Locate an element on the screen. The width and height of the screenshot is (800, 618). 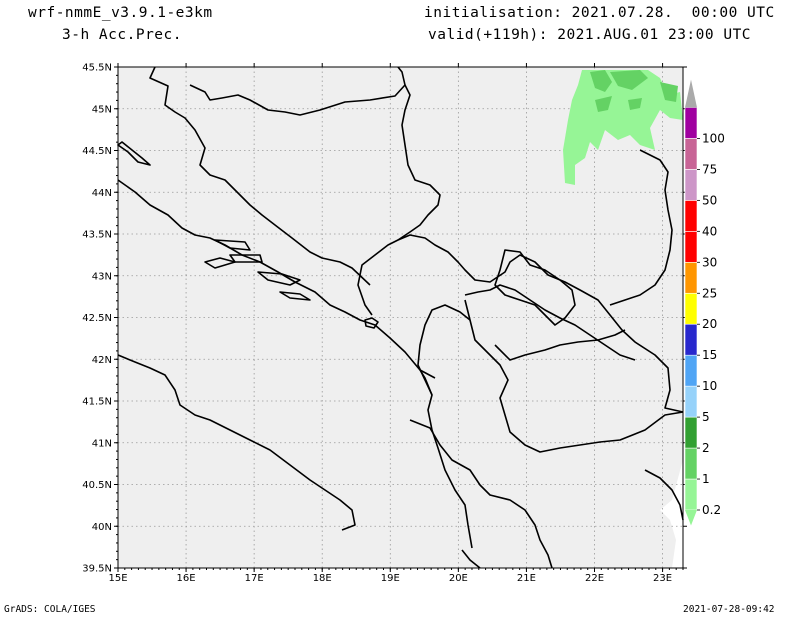
valid-time: valid(+119h): 2021.AUG.01 23:00 UTC is located at coordinates (590, 35).